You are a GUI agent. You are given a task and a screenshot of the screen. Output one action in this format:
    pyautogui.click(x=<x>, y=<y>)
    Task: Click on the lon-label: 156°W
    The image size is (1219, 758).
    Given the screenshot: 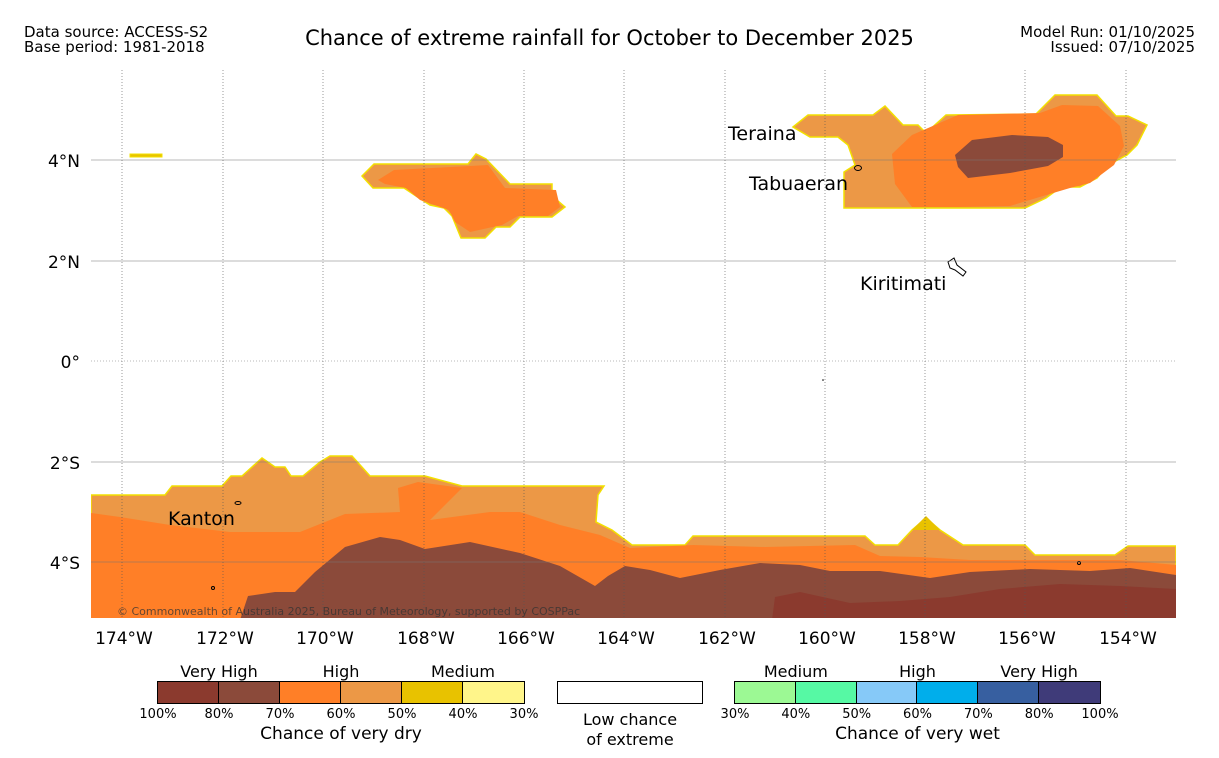 What is the action you would take?
    pyautogui.click(x=1027, y=639)
    